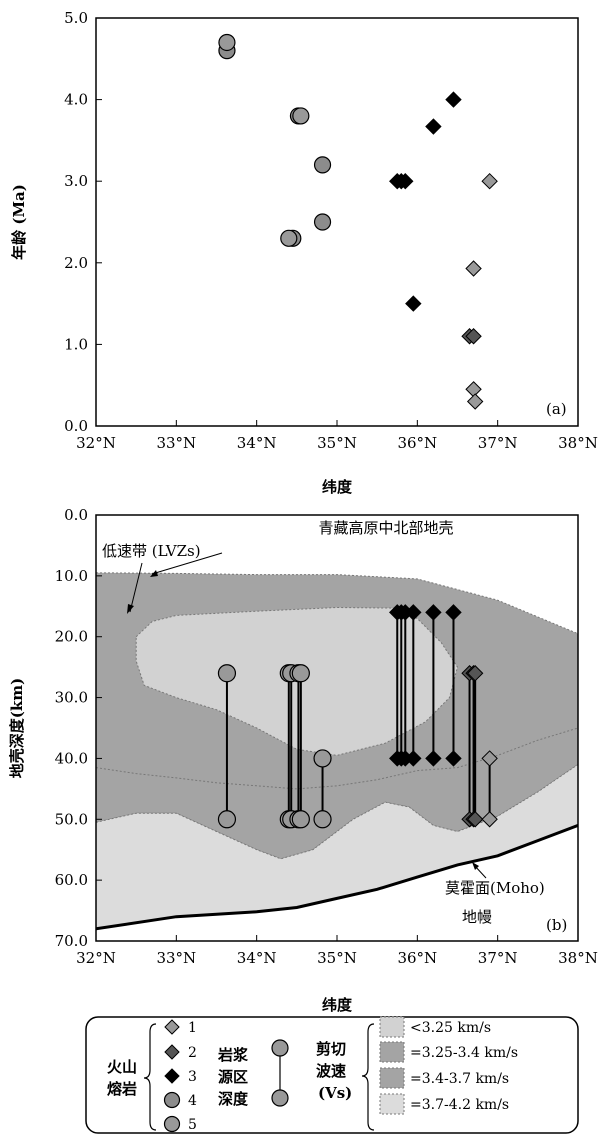 The height and width of the screenshot is (1136, 604). I want to click on legend-source-line3: 深度, so click(233, 1099).